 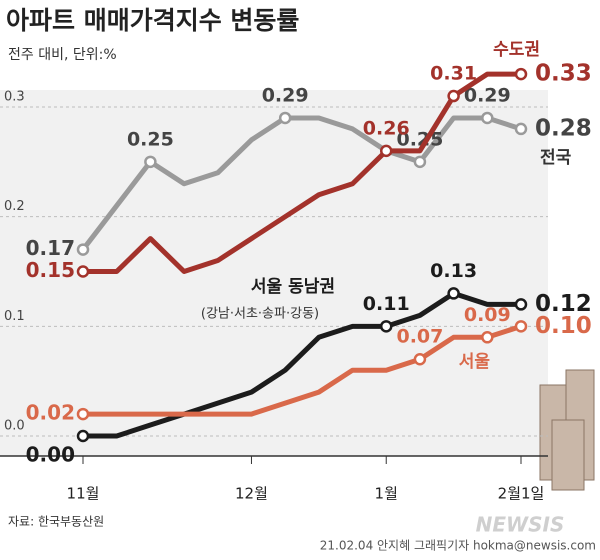 What do you see at coordinates (419, 337) in the screenshot?
I see `data-label: 0.07` at bounding box center [419, 337].